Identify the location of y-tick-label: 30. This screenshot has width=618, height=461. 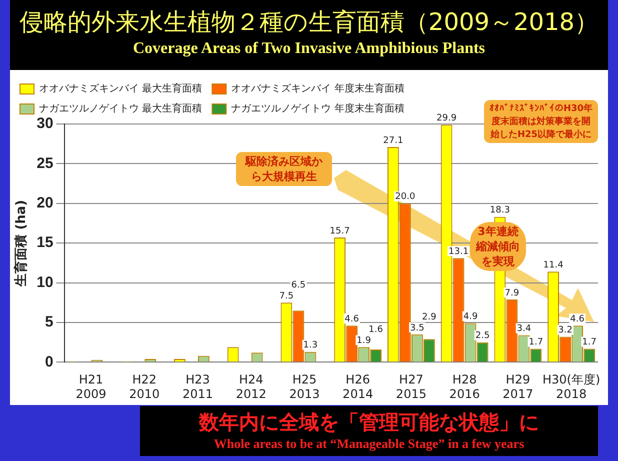
(45, 123).